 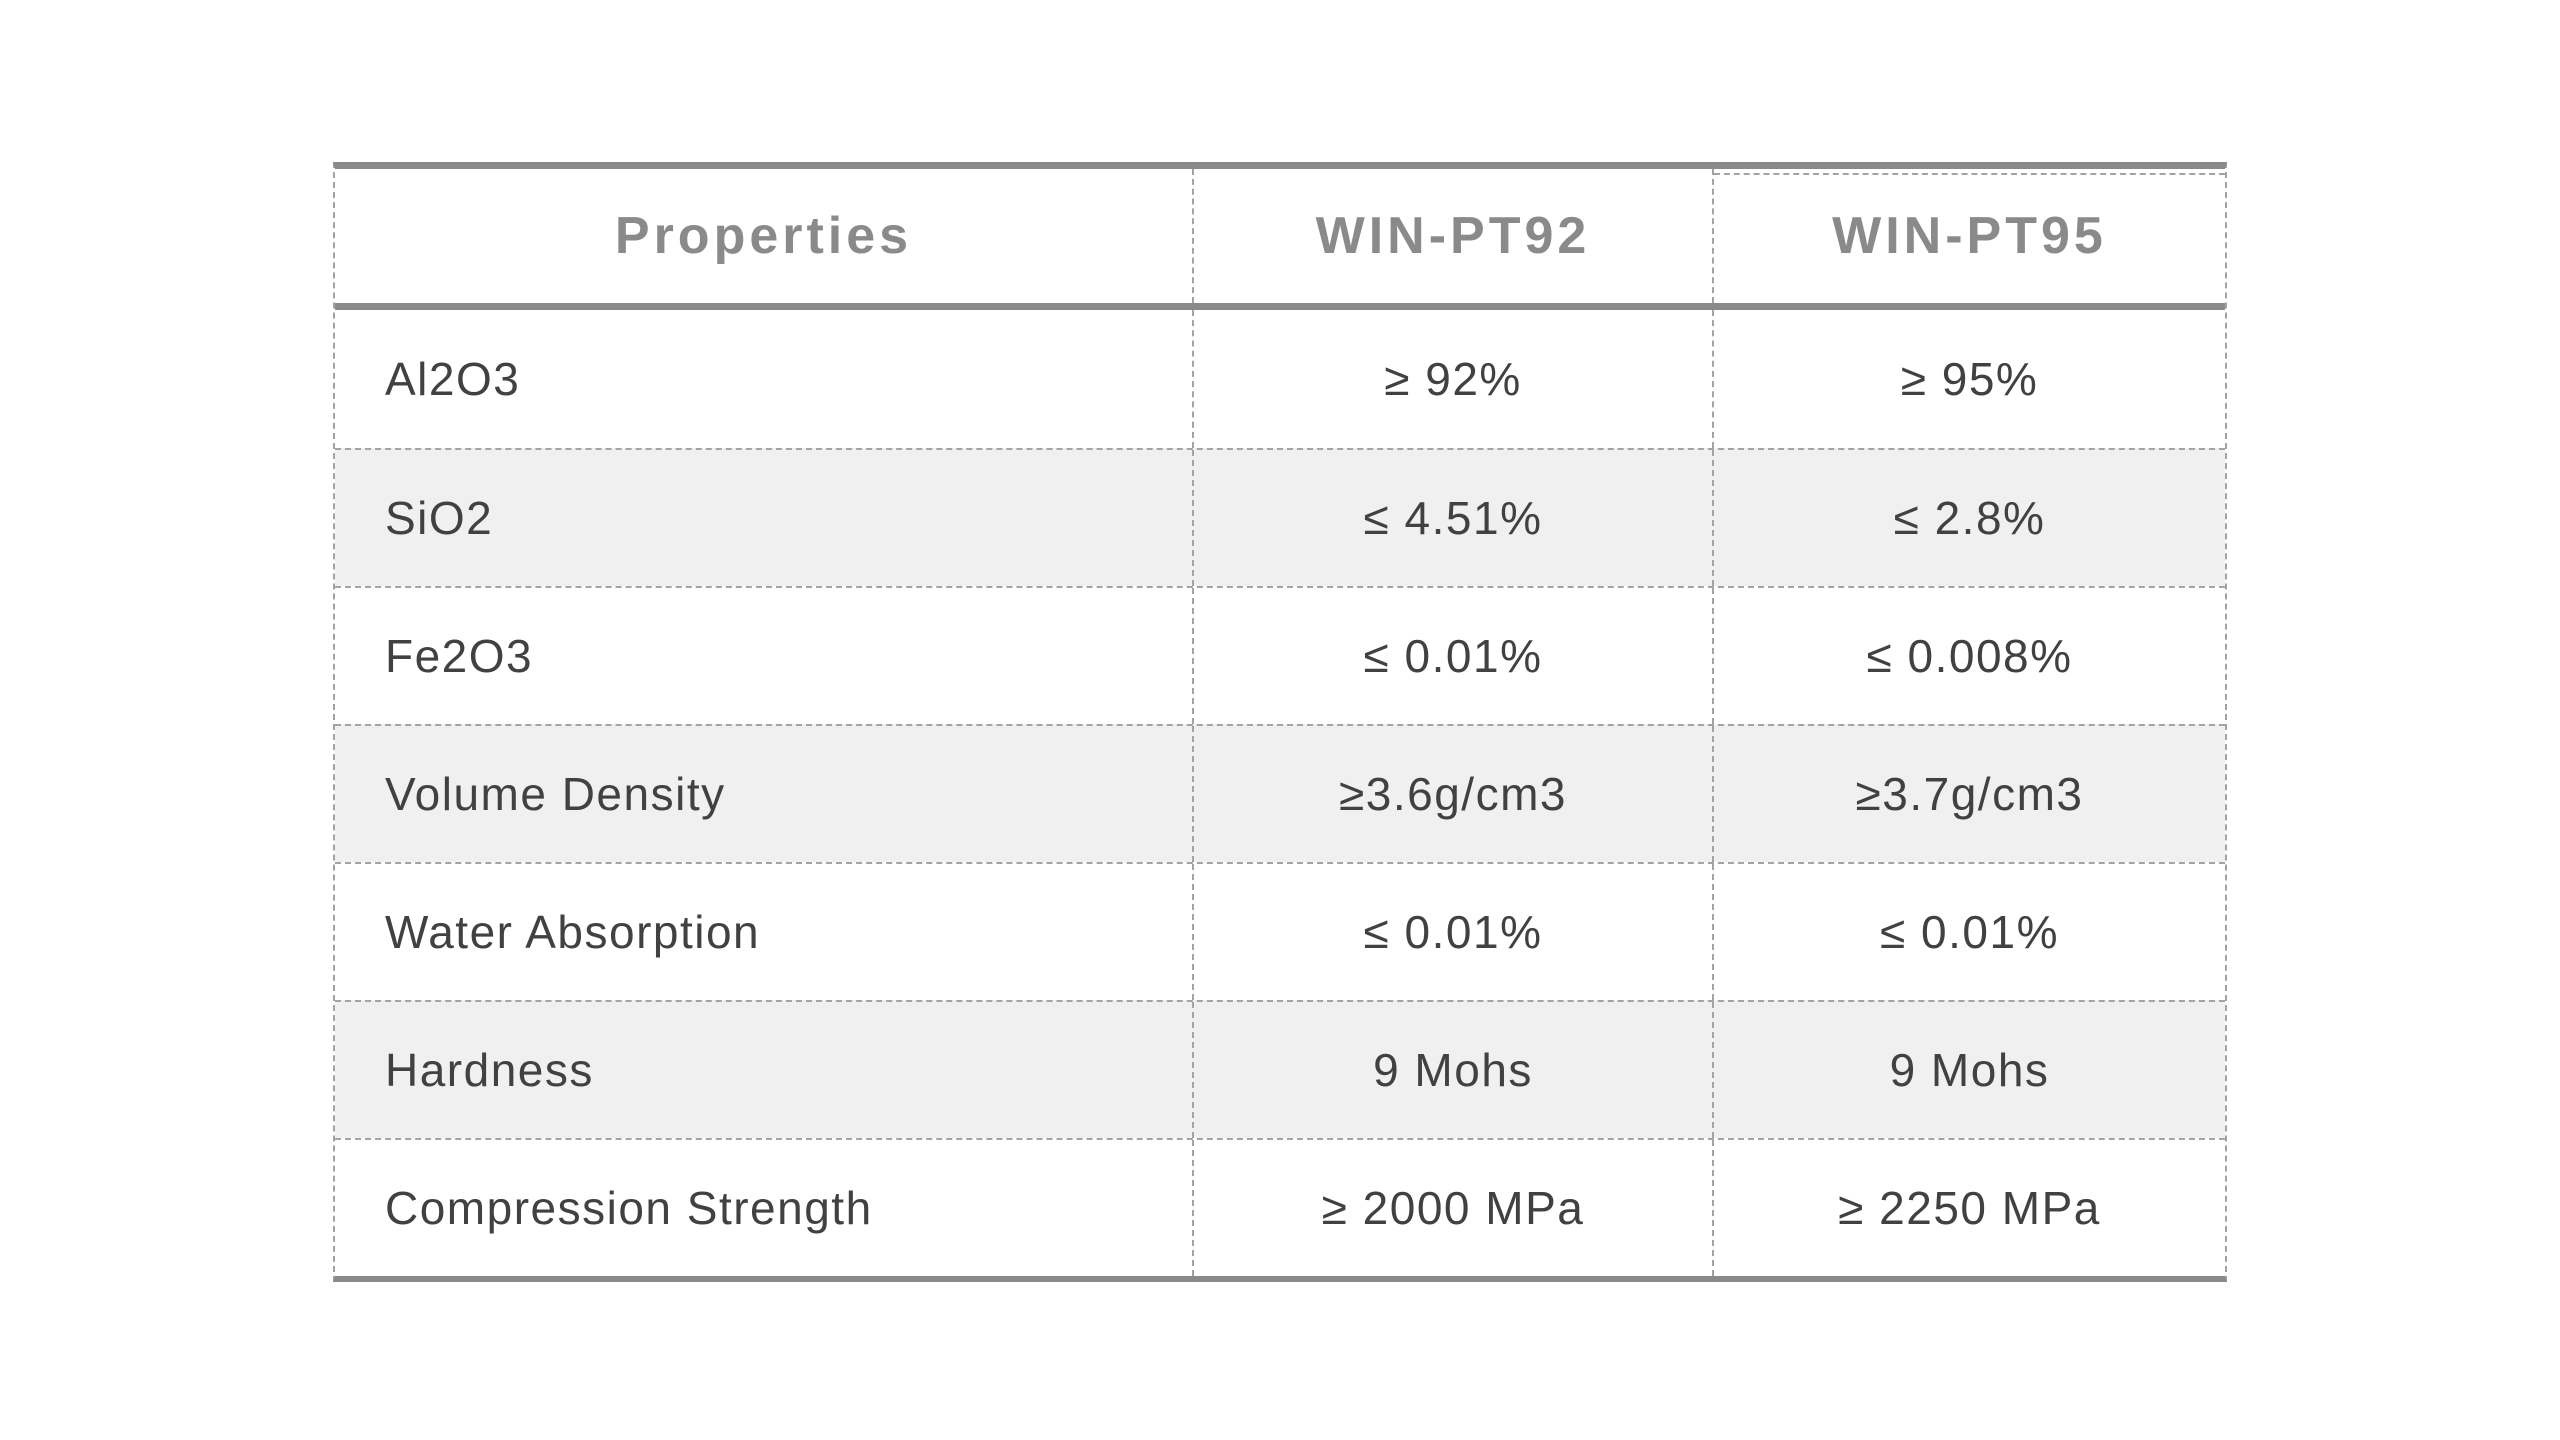 I want to click on win-pt92-value-cell: ≥3.6g/cm3, so click(x=1452, y=794).